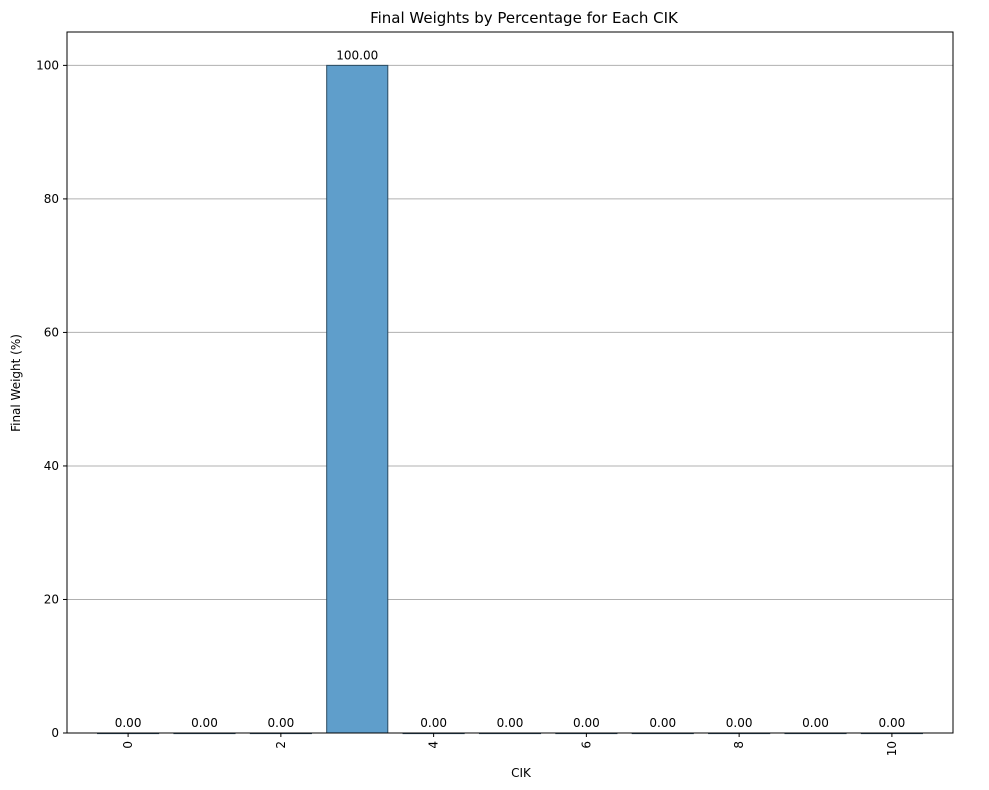  I want to click on y-tick-label: 0, so click(55, 733).